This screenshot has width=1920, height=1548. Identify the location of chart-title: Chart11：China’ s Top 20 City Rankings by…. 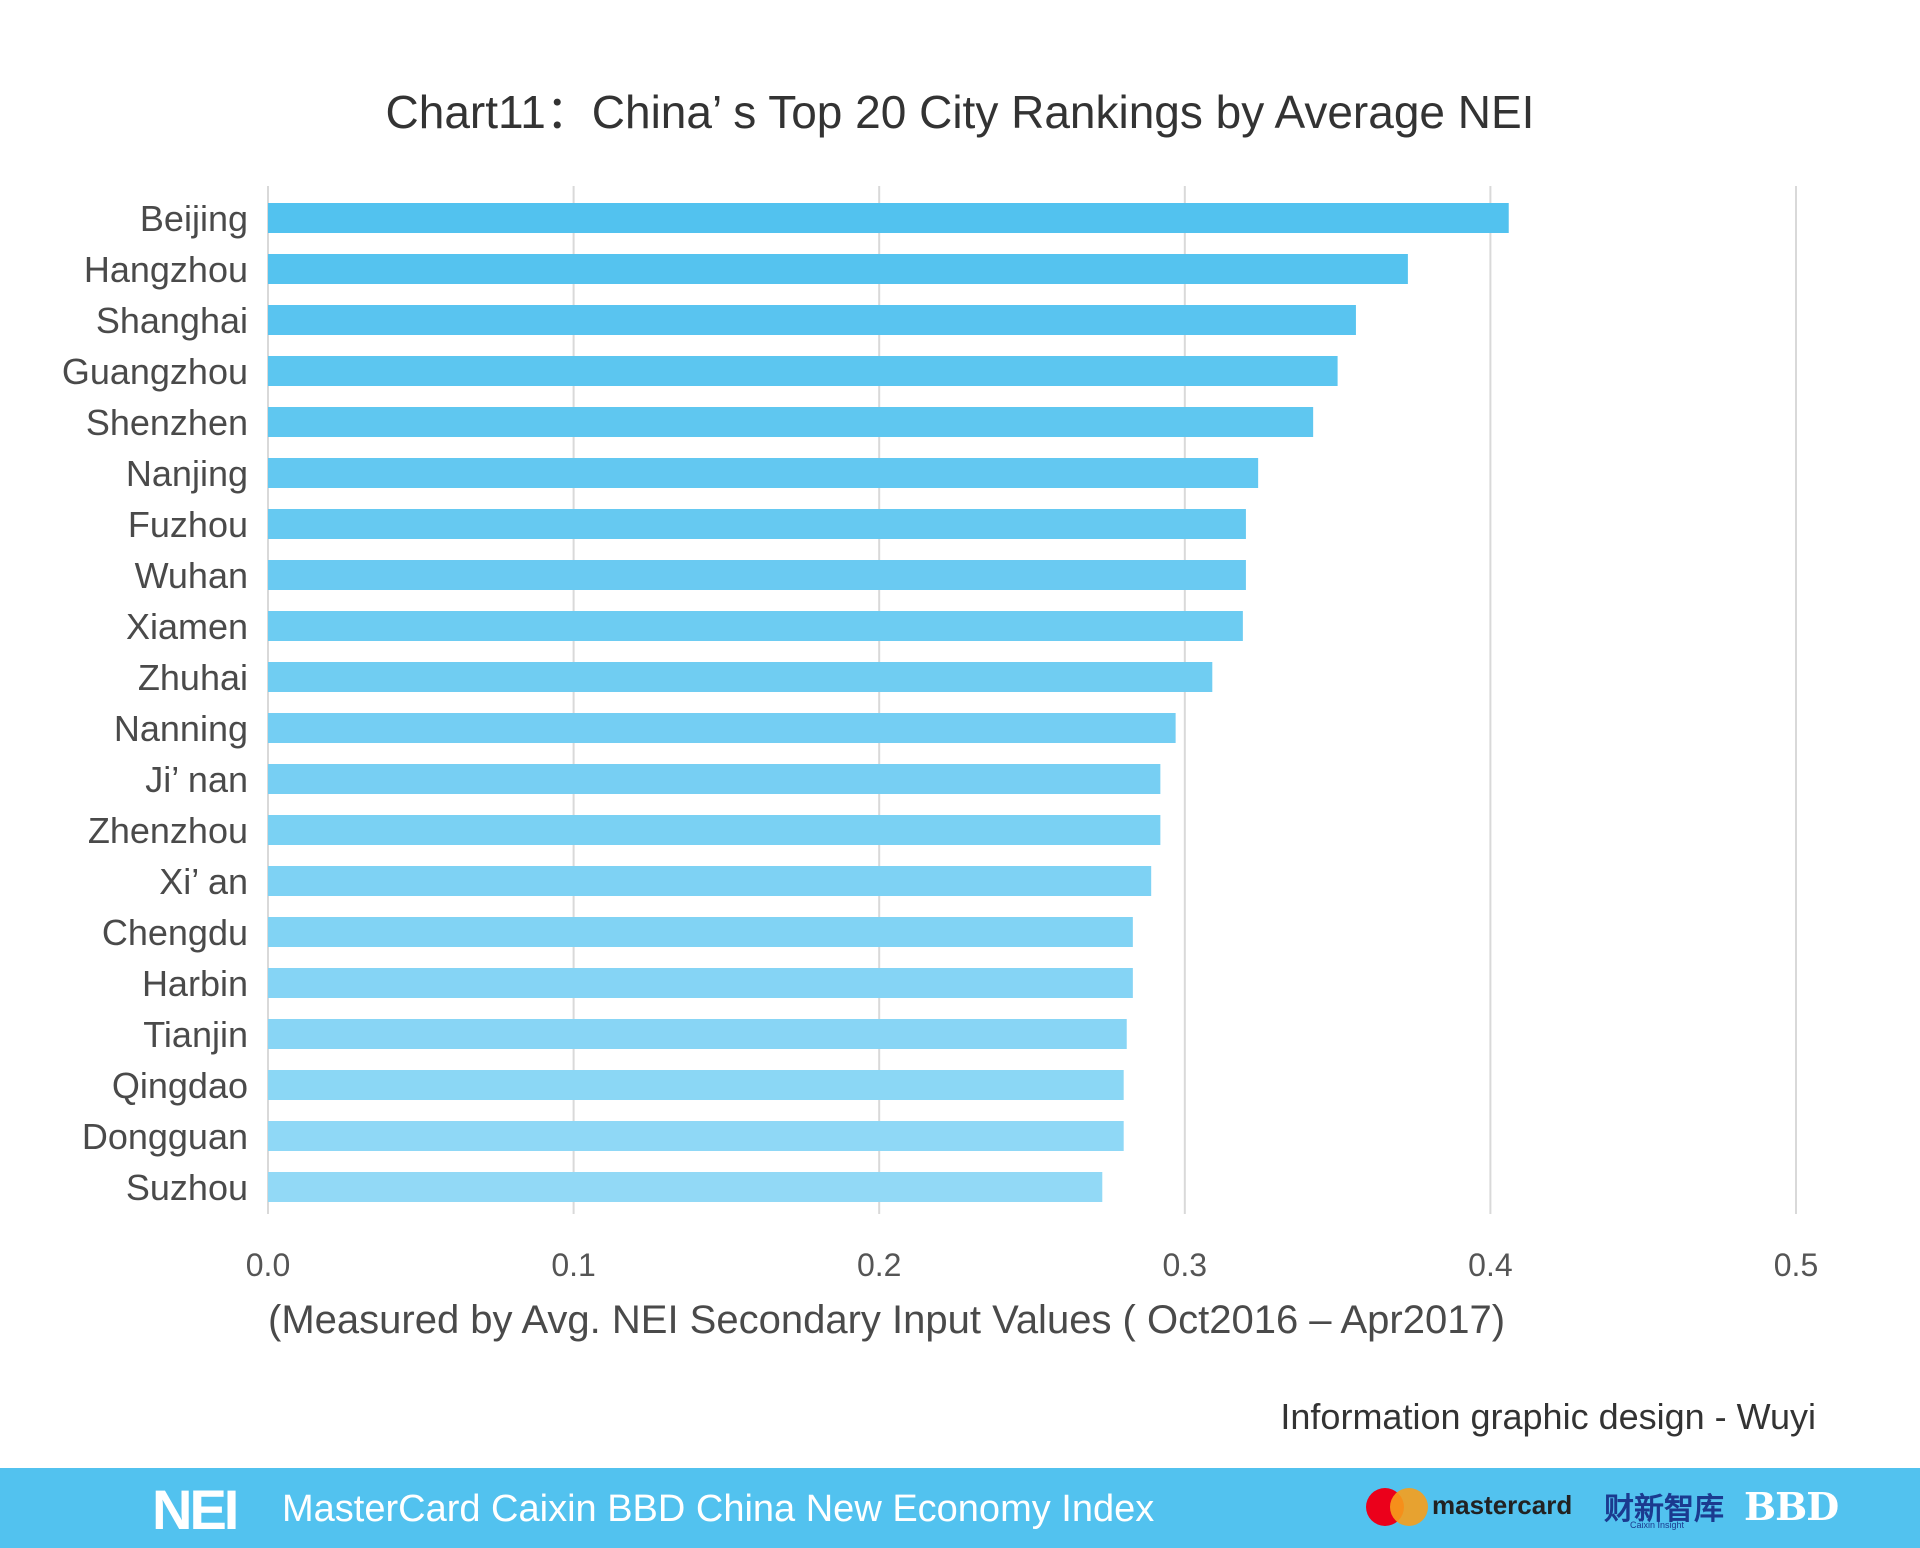
(960, 112).